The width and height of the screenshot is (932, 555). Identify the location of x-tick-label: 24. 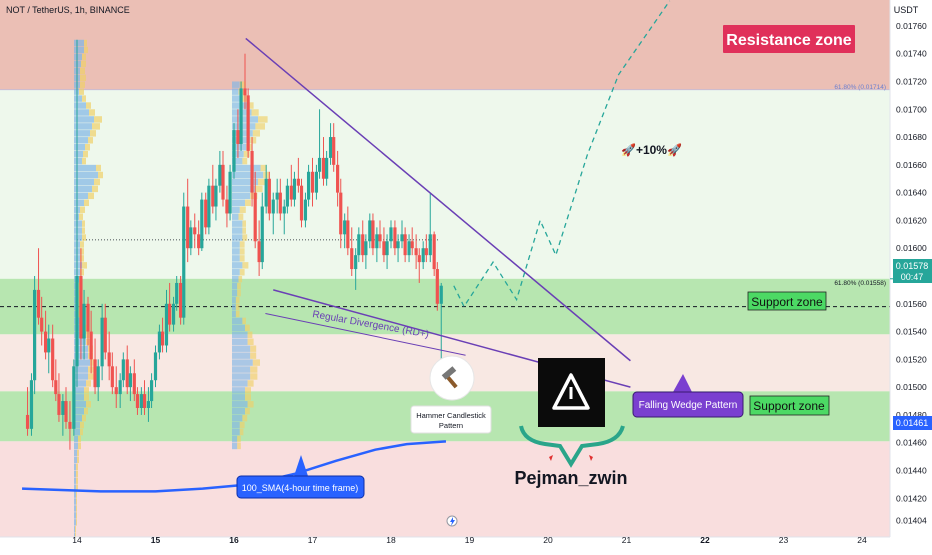
(862, 540).